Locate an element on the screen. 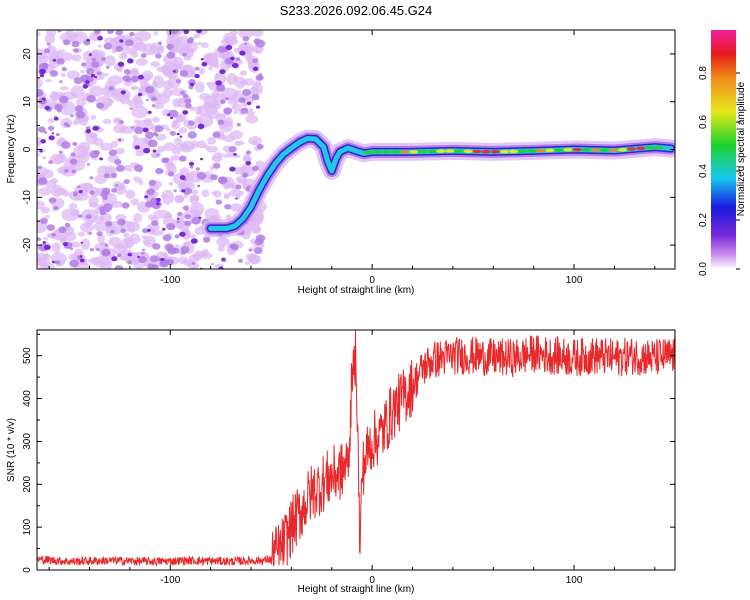  colorbar-tick-label: 0.6 is located at coordinates (703, 122).